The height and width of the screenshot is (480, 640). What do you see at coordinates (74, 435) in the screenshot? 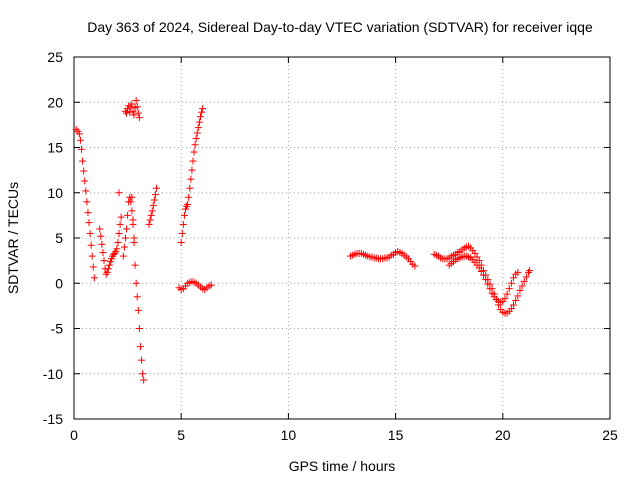
I see `x-tick-label: 0` at bounding box center [74, 435].